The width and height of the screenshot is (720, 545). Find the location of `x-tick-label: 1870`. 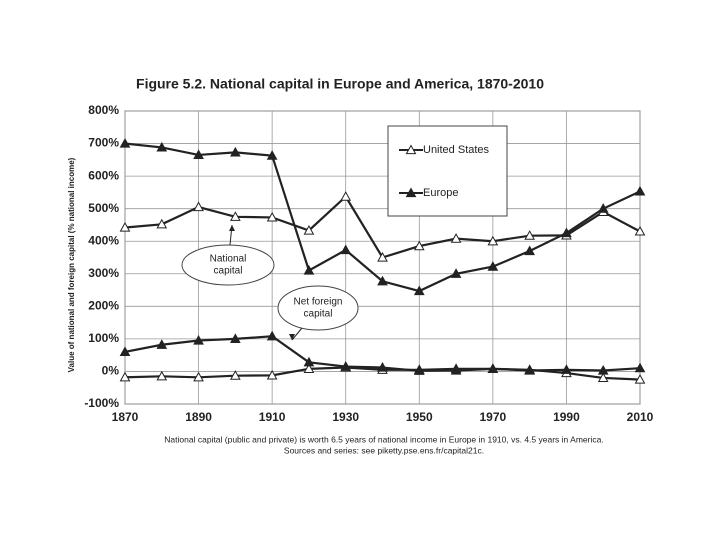

x-tick-label: 1870 is located at coordinates (125, 417).